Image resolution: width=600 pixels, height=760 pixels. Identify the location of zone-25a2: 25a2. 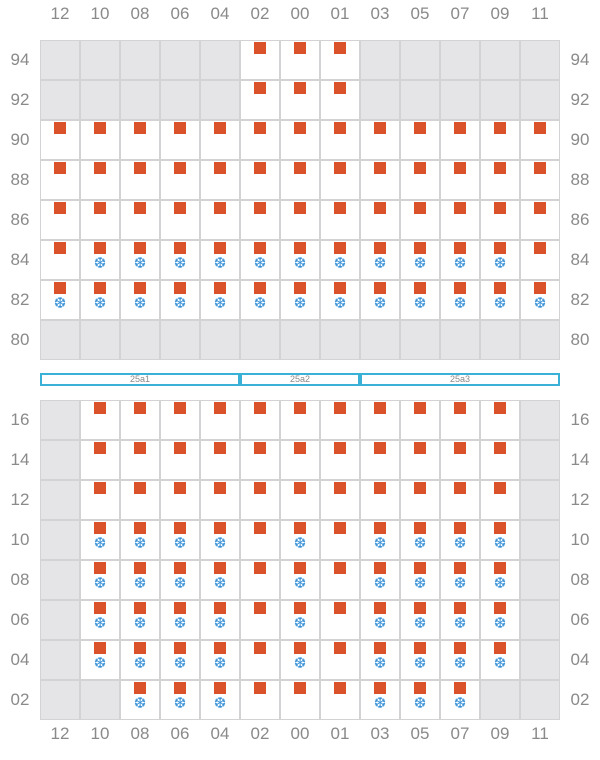
(300, 379).